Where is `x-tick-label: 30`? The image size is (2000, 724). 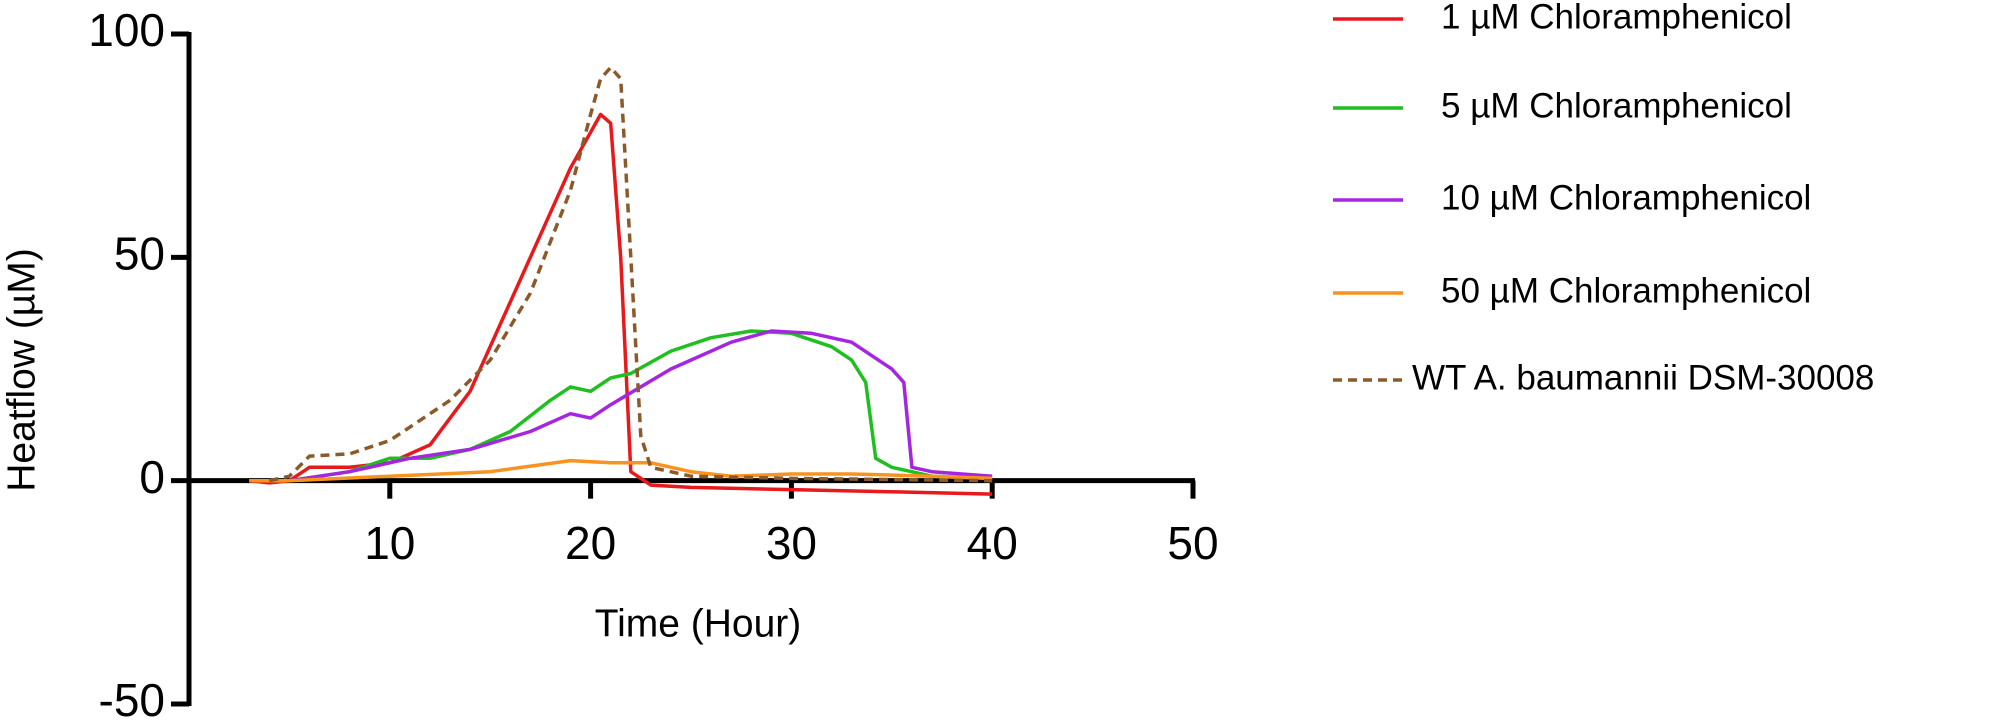
x-tick-label: 30 is located at coordinates (791, 543).